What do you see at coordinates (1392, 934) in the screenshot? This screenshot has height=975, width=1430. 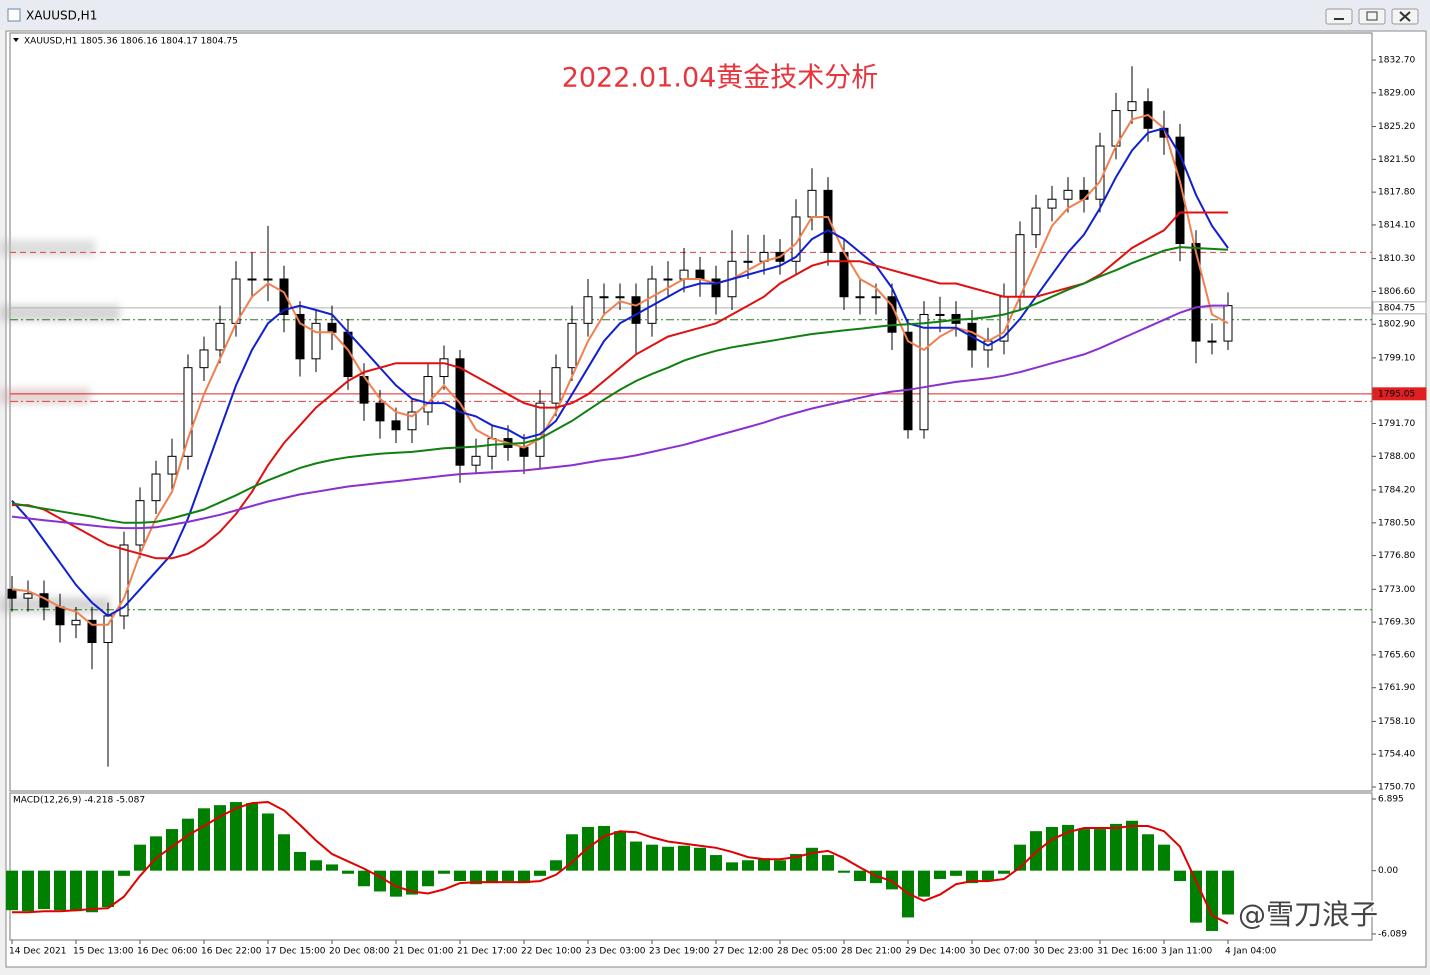 I see `y-tick-label: -6.089` at bounding box center [1392, 934].